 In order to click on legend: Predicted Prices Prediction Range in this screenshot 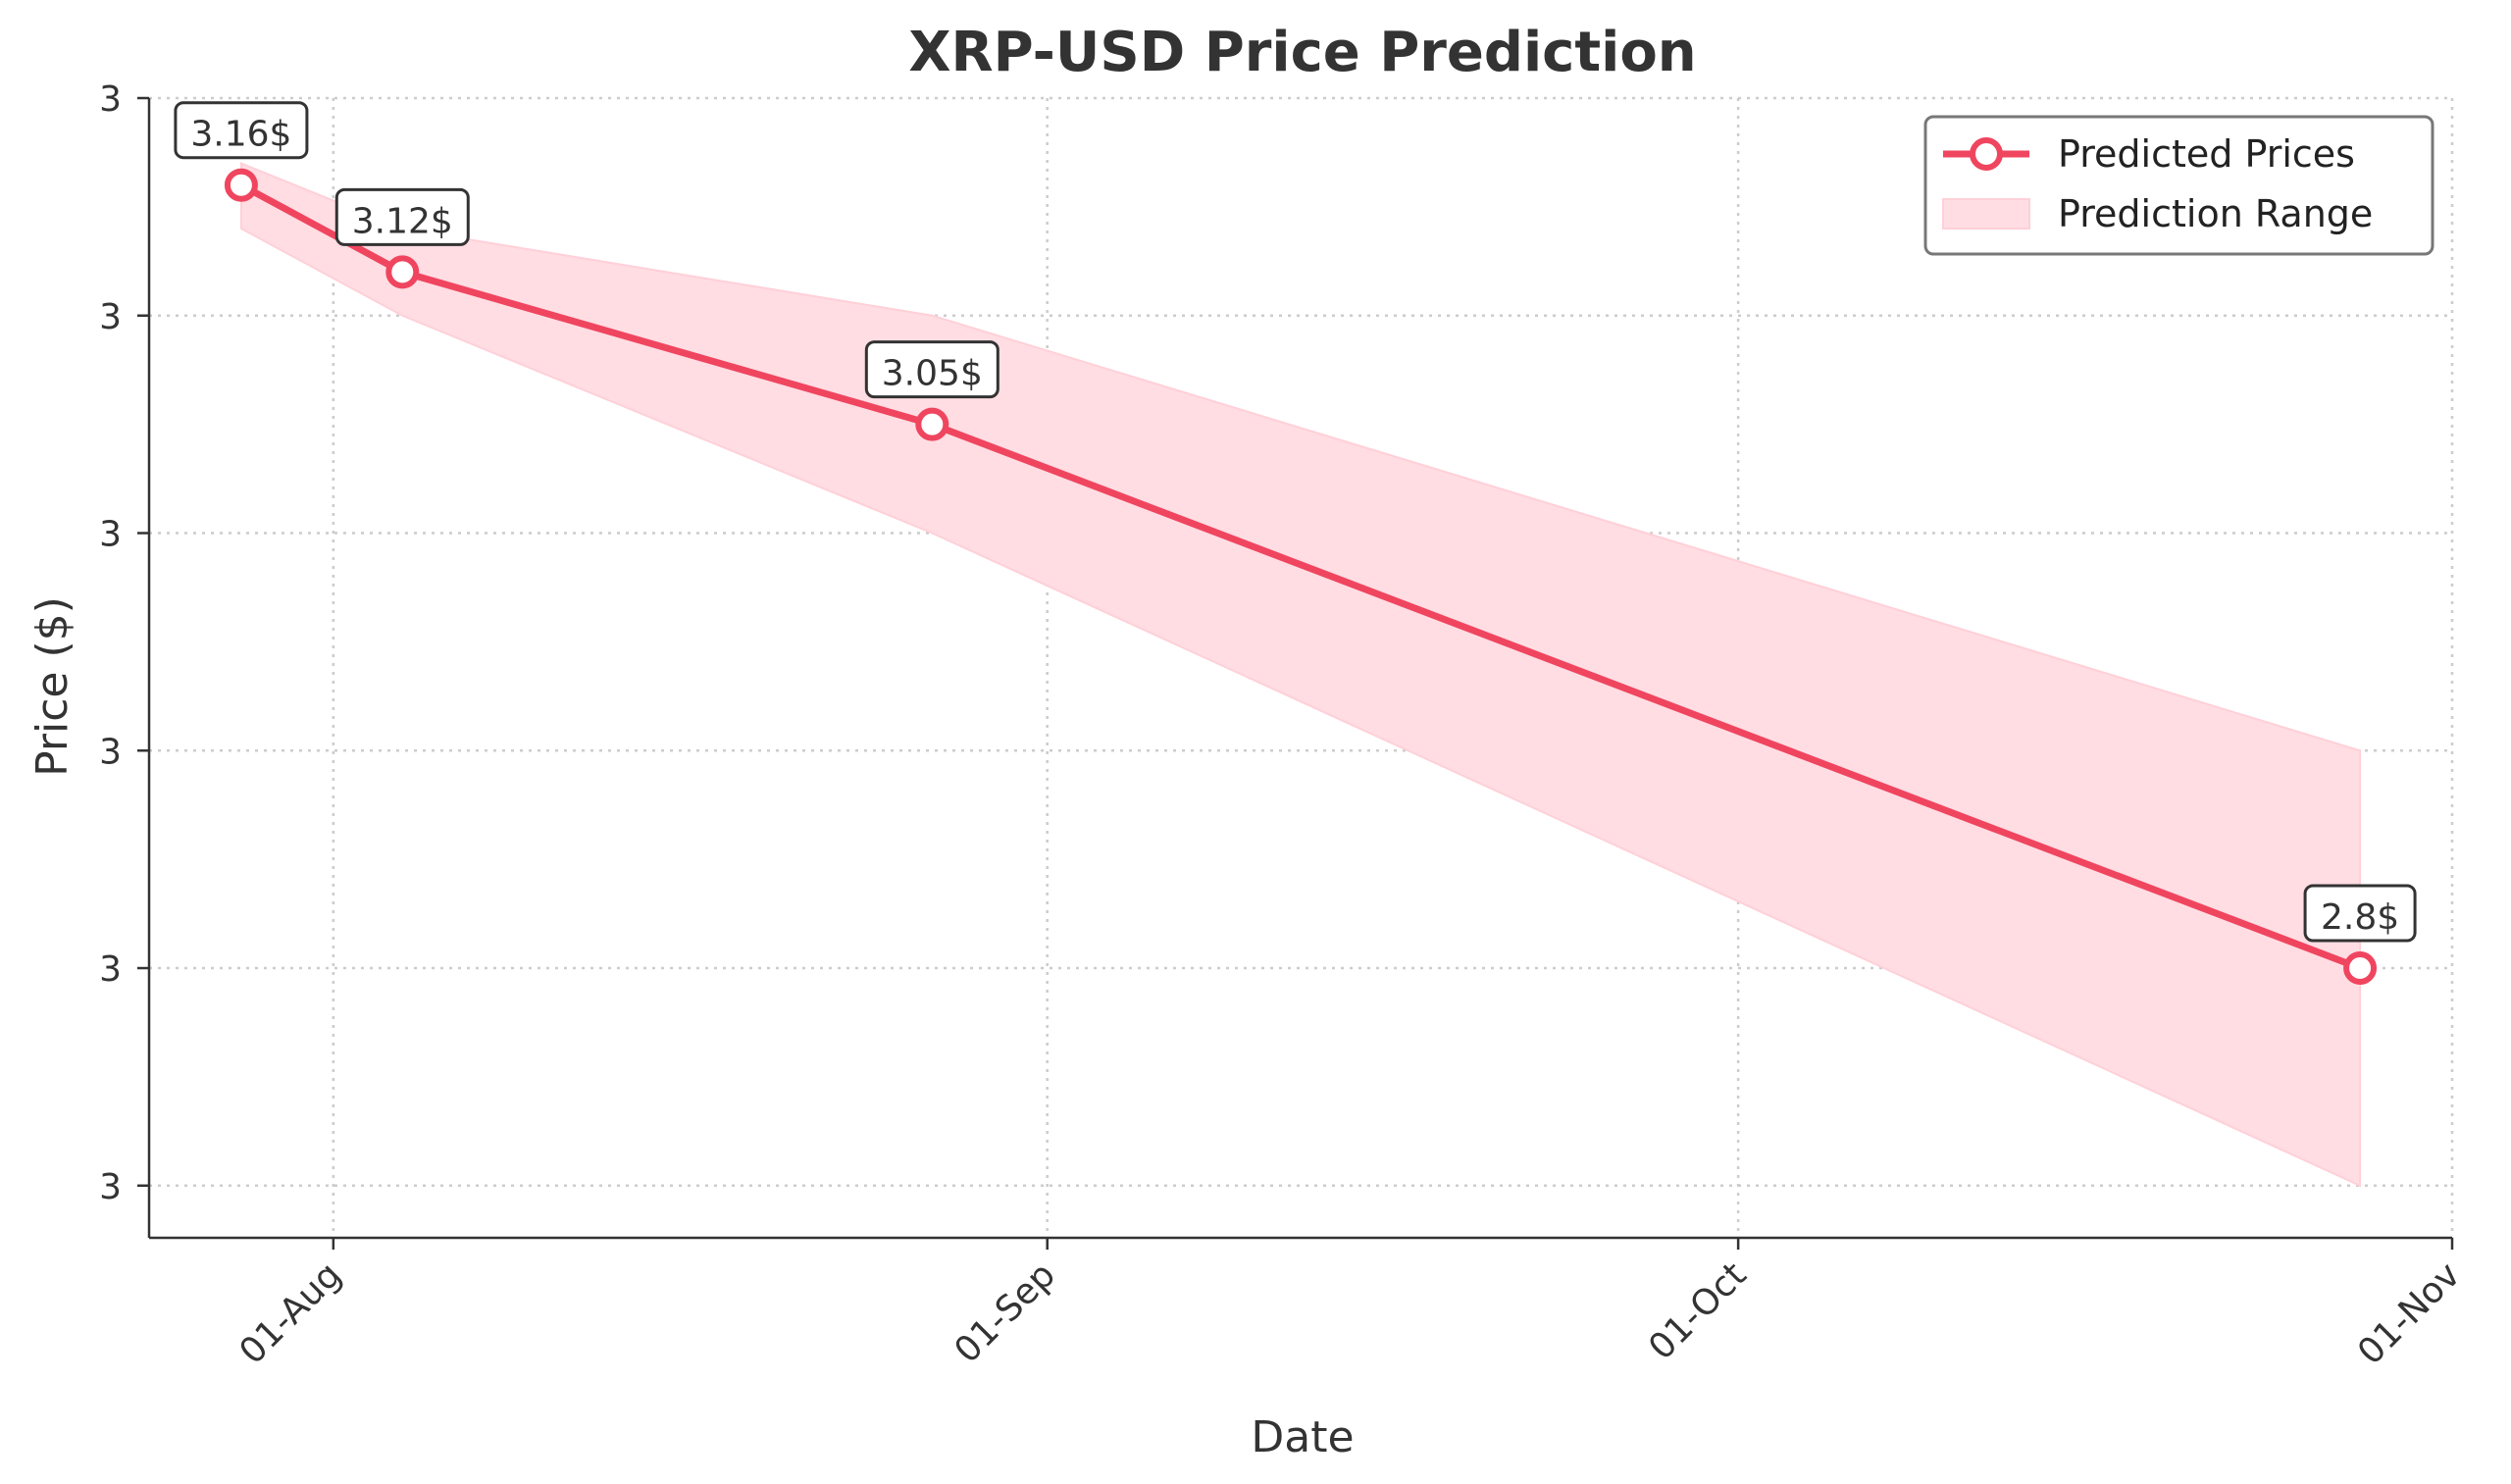, I will do `click(2178, 185)`.